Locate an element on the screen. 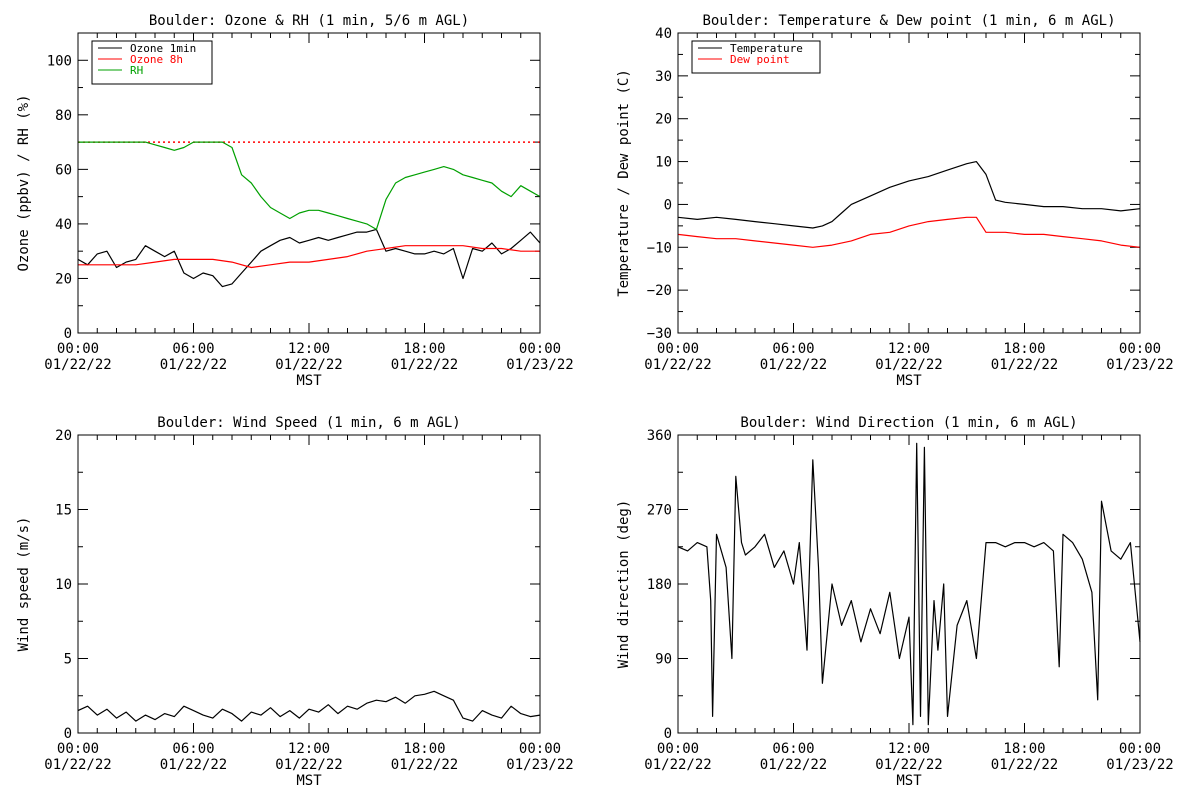 This screenshot has height=800, width=1200. legend-label: Dew point is located at coordinates (760, 59).